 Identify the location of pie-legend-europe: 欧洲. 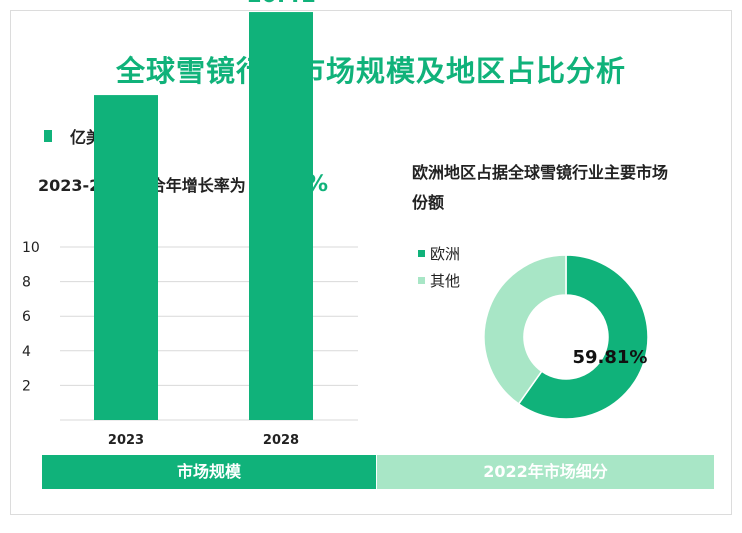
(439, 253).